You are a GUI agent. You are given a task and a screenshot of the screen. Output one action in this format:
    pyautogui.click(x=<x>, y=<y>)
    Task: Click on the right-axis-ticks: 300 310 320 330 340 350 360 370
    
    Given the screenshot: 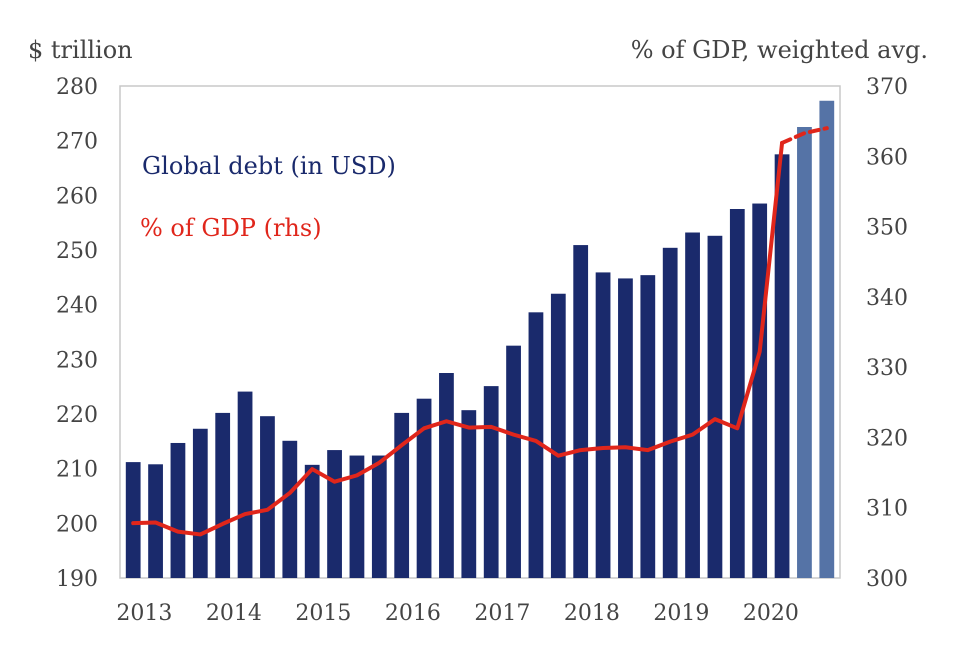 What is the action you would take?
    pyautogui.click(x=887, y=333)
    